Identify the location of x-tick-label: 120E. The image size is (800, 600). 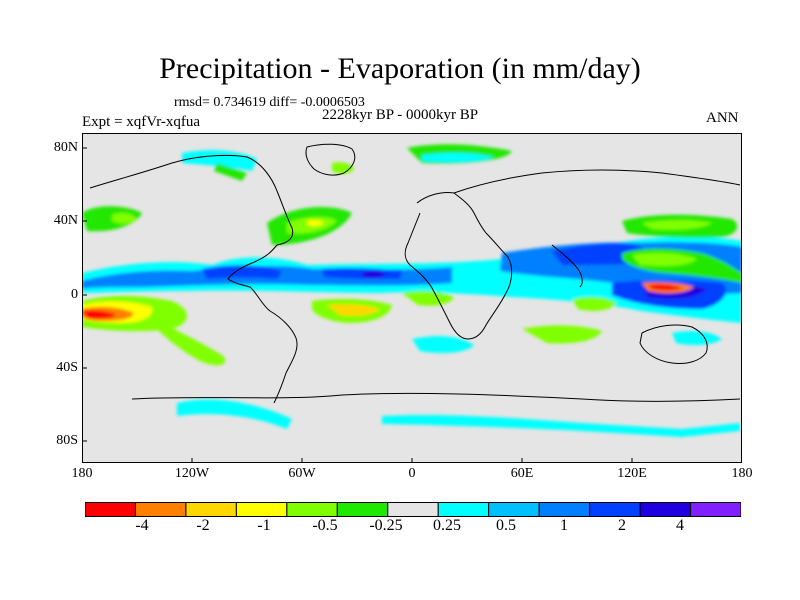
(632, 473).